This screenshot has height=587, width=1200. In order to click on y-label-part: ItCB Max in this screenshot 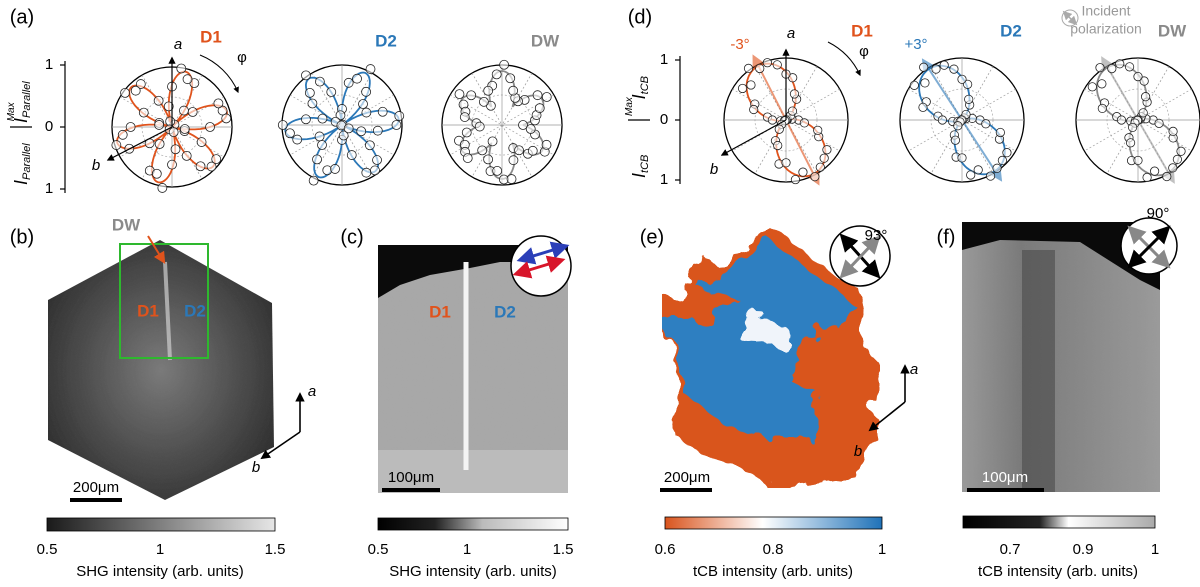, I will do `click(637, 96)`.